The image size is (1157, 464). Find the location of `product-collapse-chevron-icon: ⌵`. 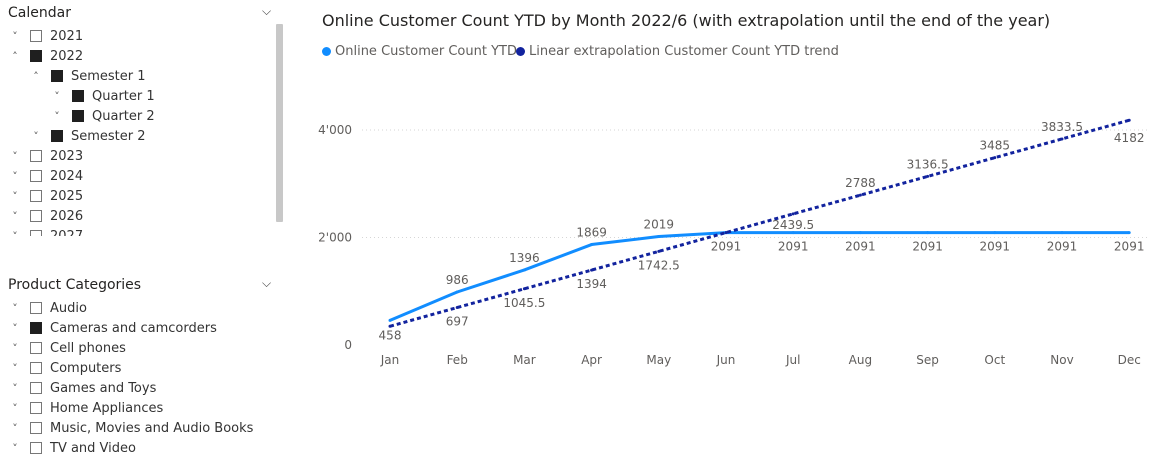

product-collapse-chevron-icon: ⌵ is located at coordinates (267, 283).